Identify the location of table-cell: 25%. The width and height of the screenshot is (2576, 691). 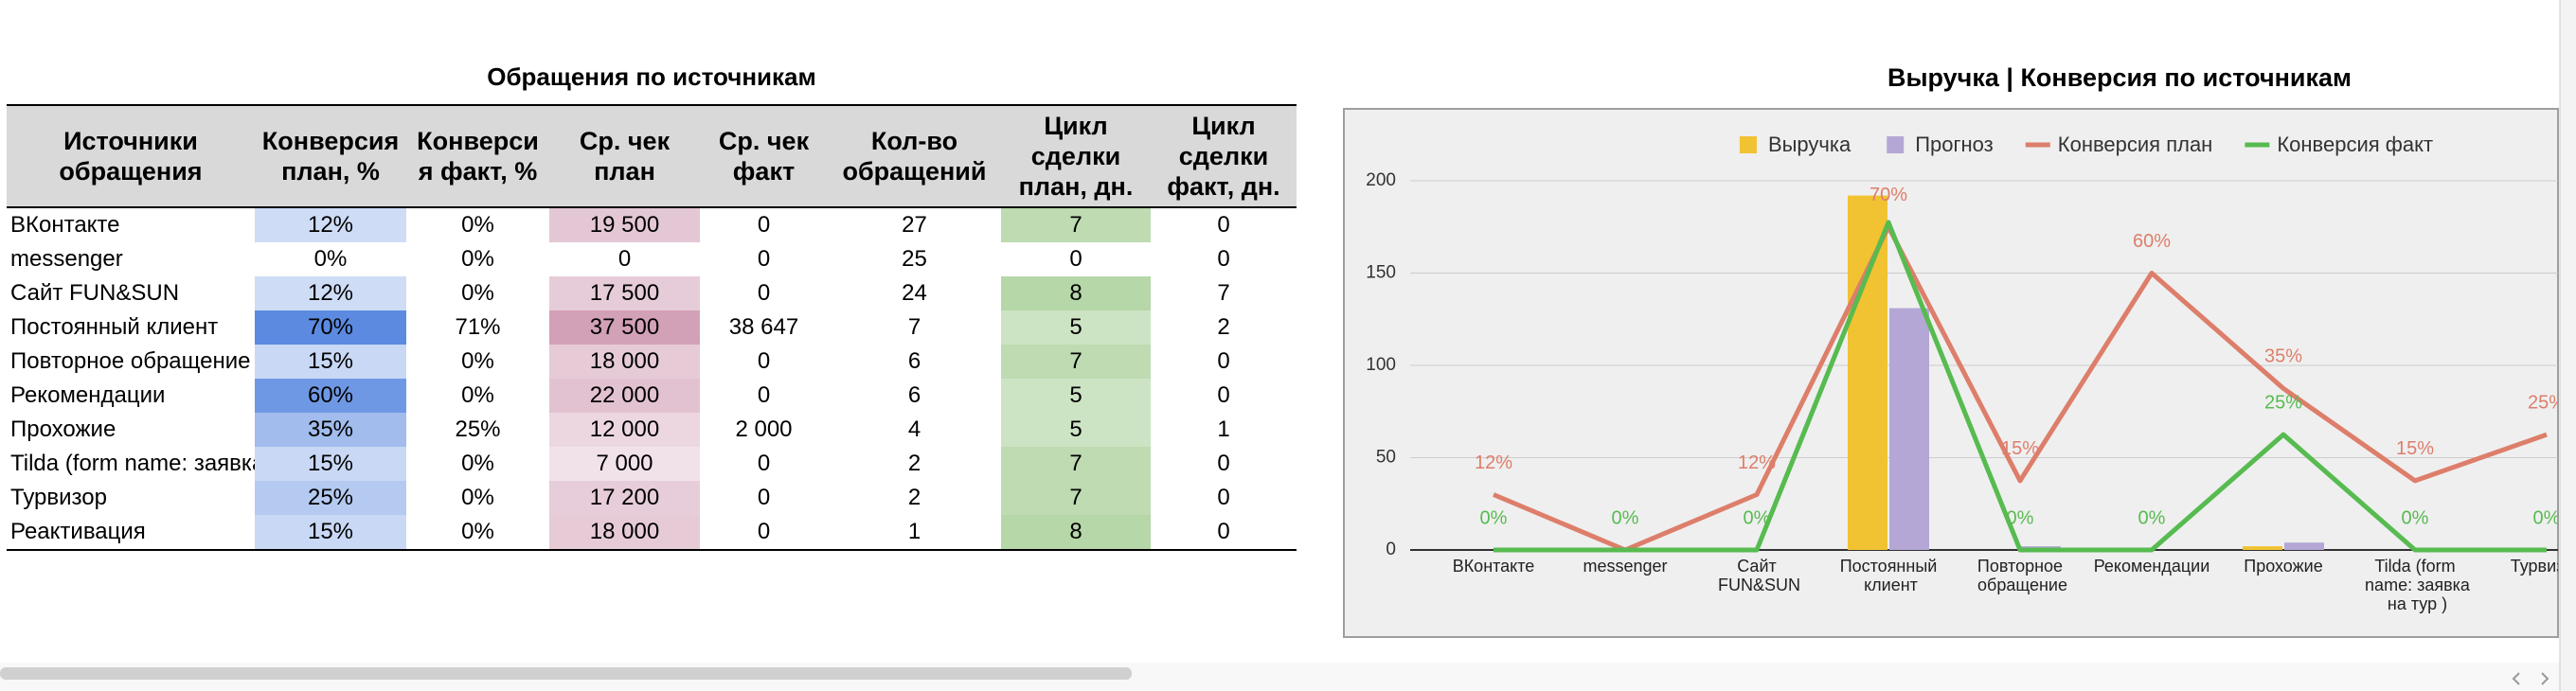
(478, 429).